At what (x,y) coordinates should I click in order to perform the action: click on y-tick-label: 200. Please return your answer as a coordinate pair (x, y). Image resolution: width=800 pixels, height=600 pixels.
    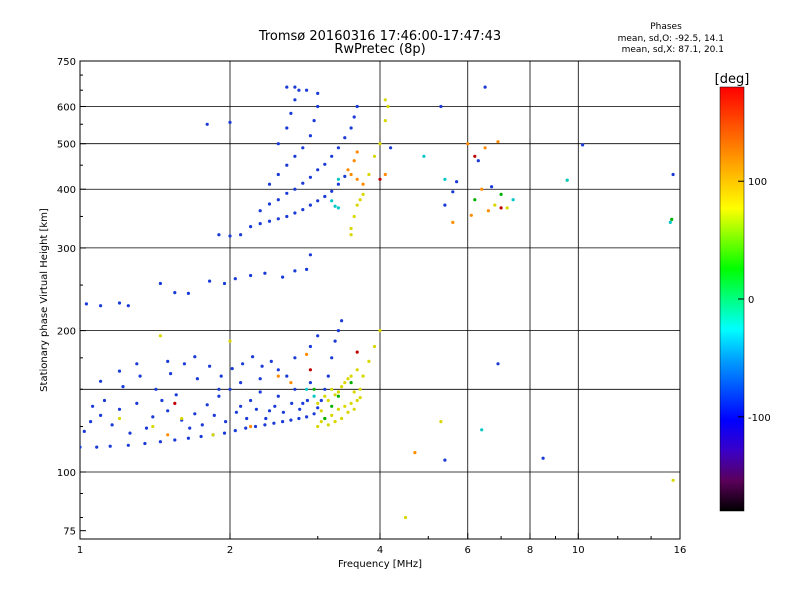
    Looking at the image, I should click on (66, 332).